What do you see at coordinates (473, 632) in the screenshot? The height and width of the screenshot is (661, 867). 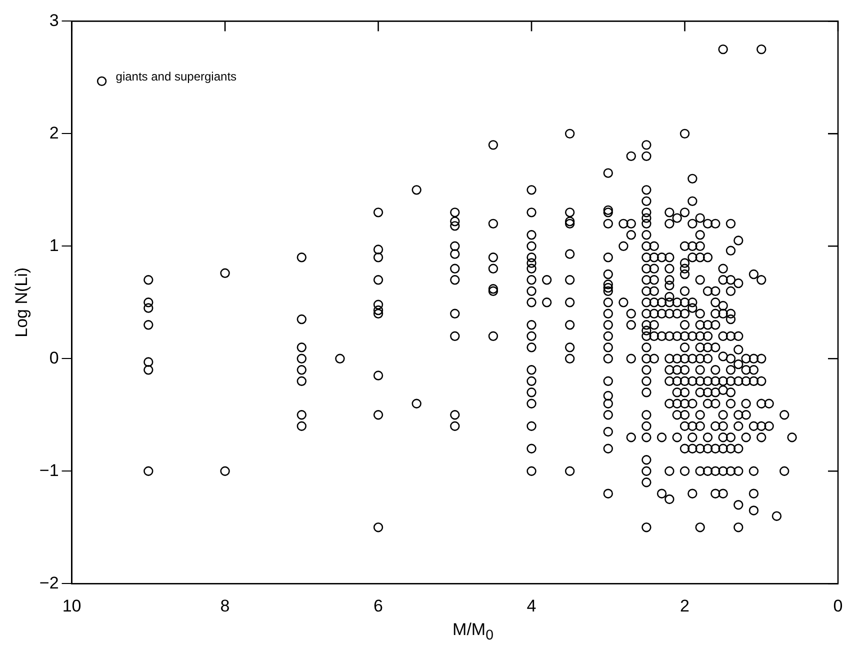 I see `x-axis-title: M/M$_{0}$` at bounding box center [473, 632].